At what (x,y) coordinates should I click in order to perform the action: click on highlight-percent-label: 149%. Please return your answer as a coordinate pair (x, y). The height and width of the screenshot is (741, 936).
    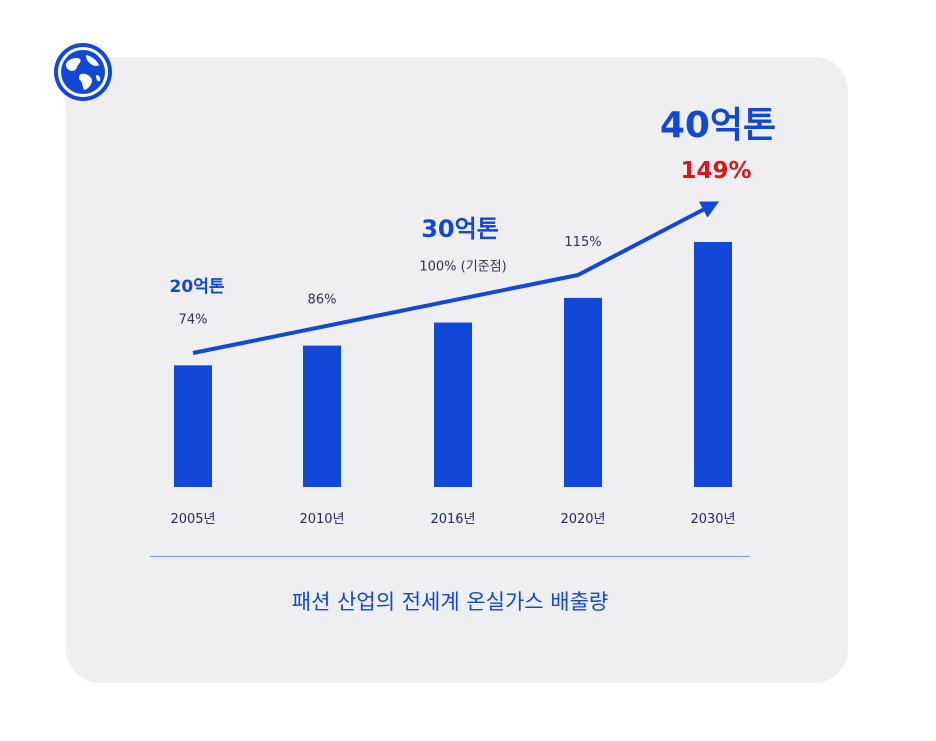
    Looking at the image, I should click on (715, 171).